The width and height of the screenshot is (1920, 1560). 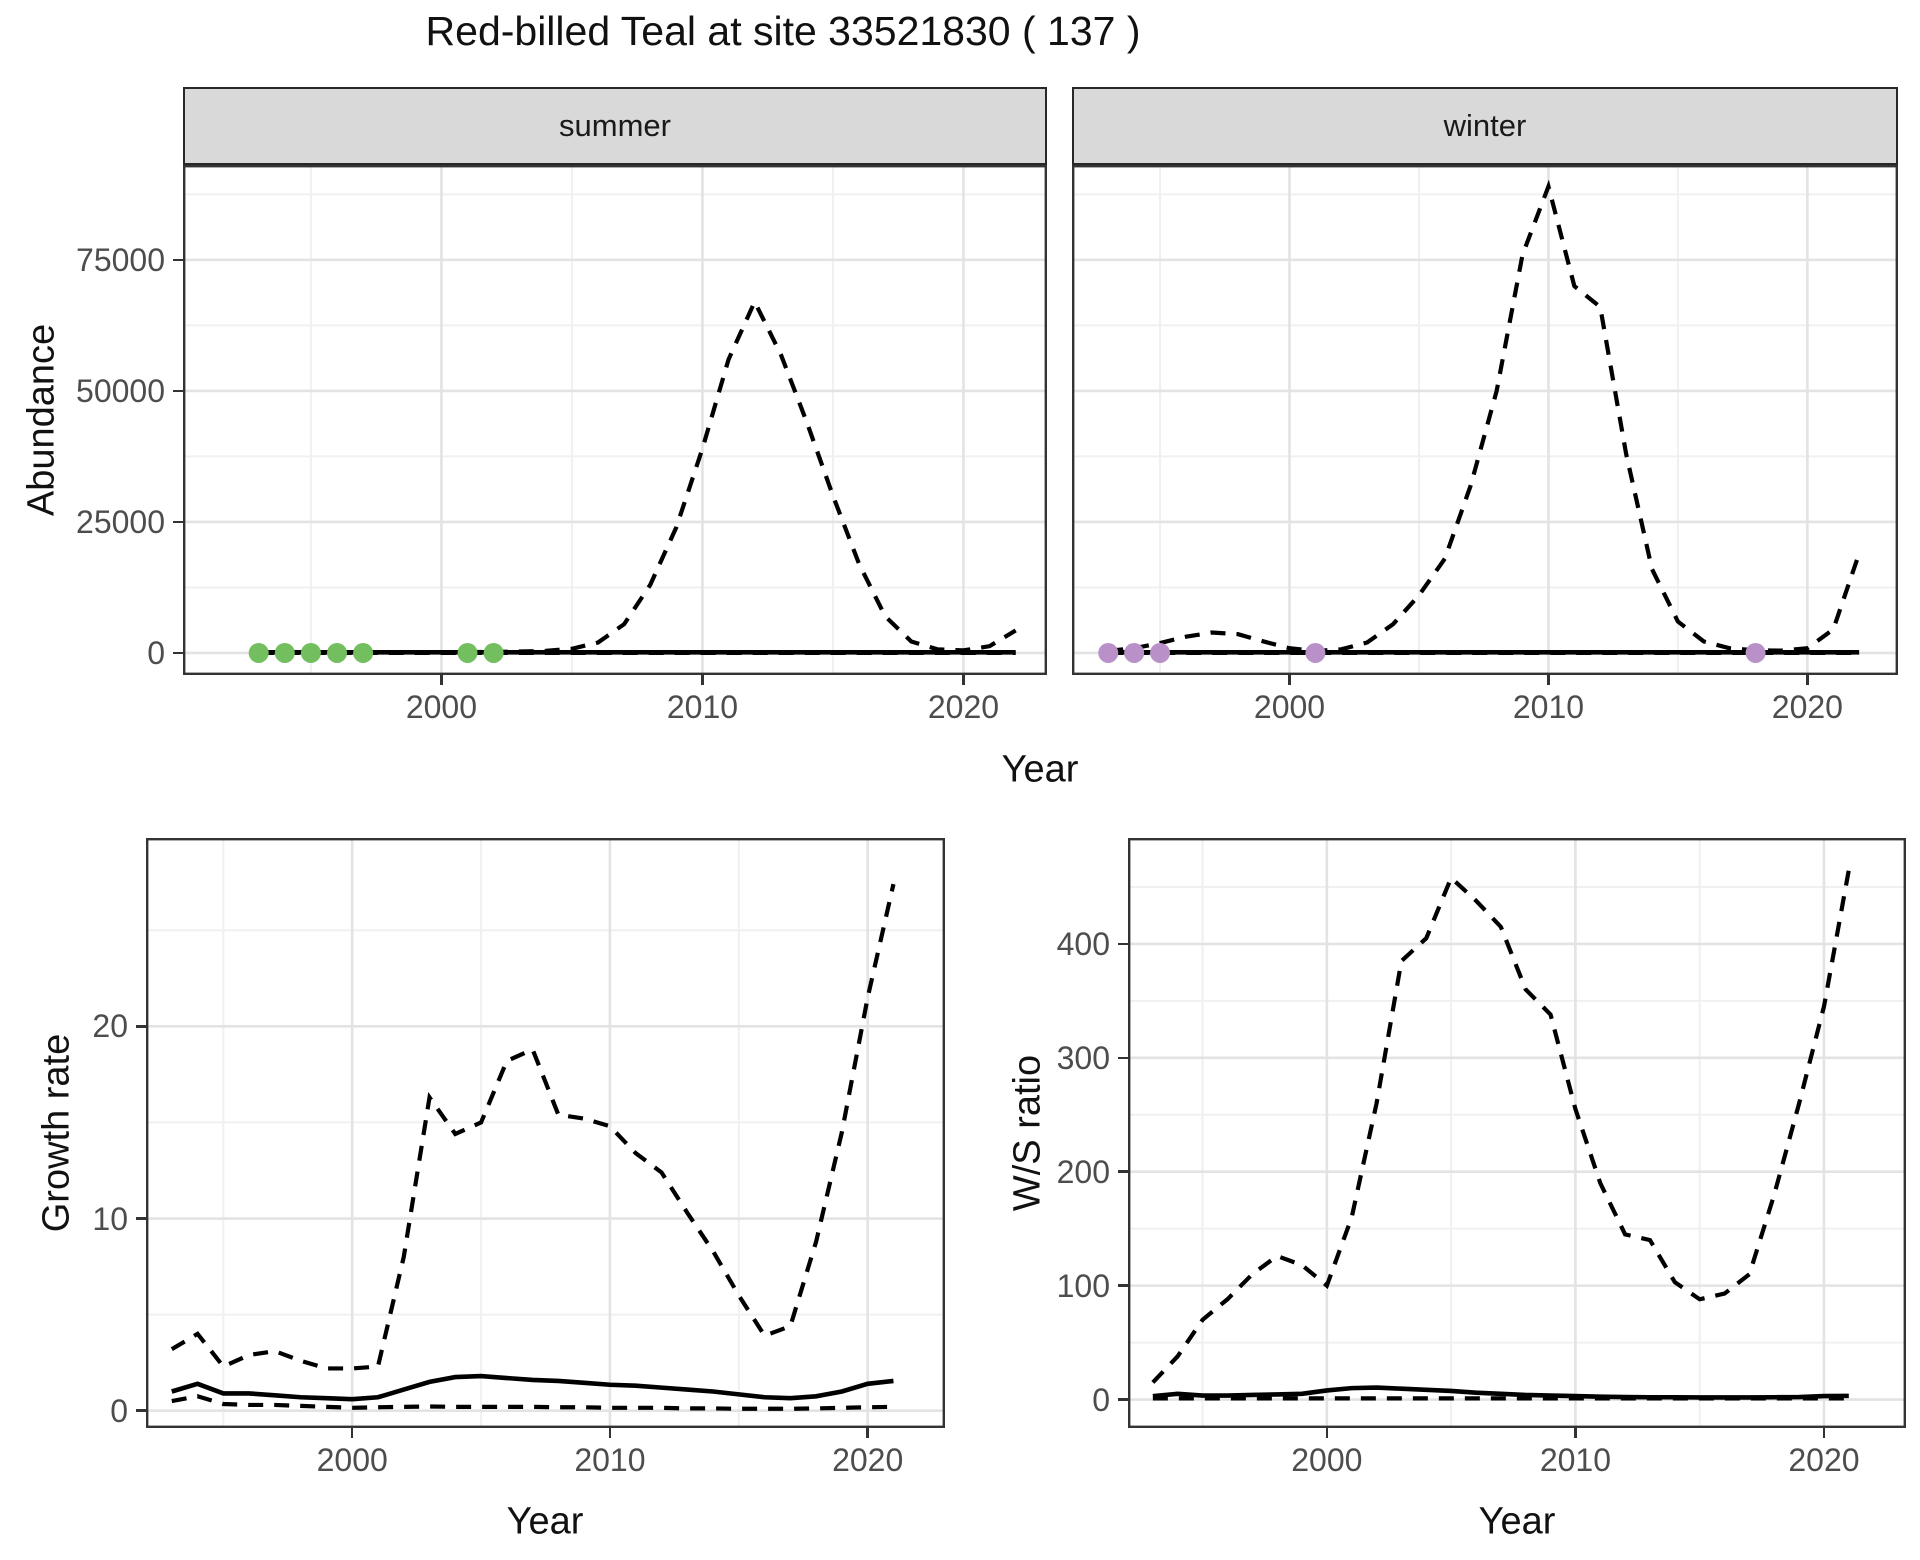 What do you see at coordinates (532, 1402) in the screenshot?
I see `series-lower-ci-line` at bounding box center [532, 1402].